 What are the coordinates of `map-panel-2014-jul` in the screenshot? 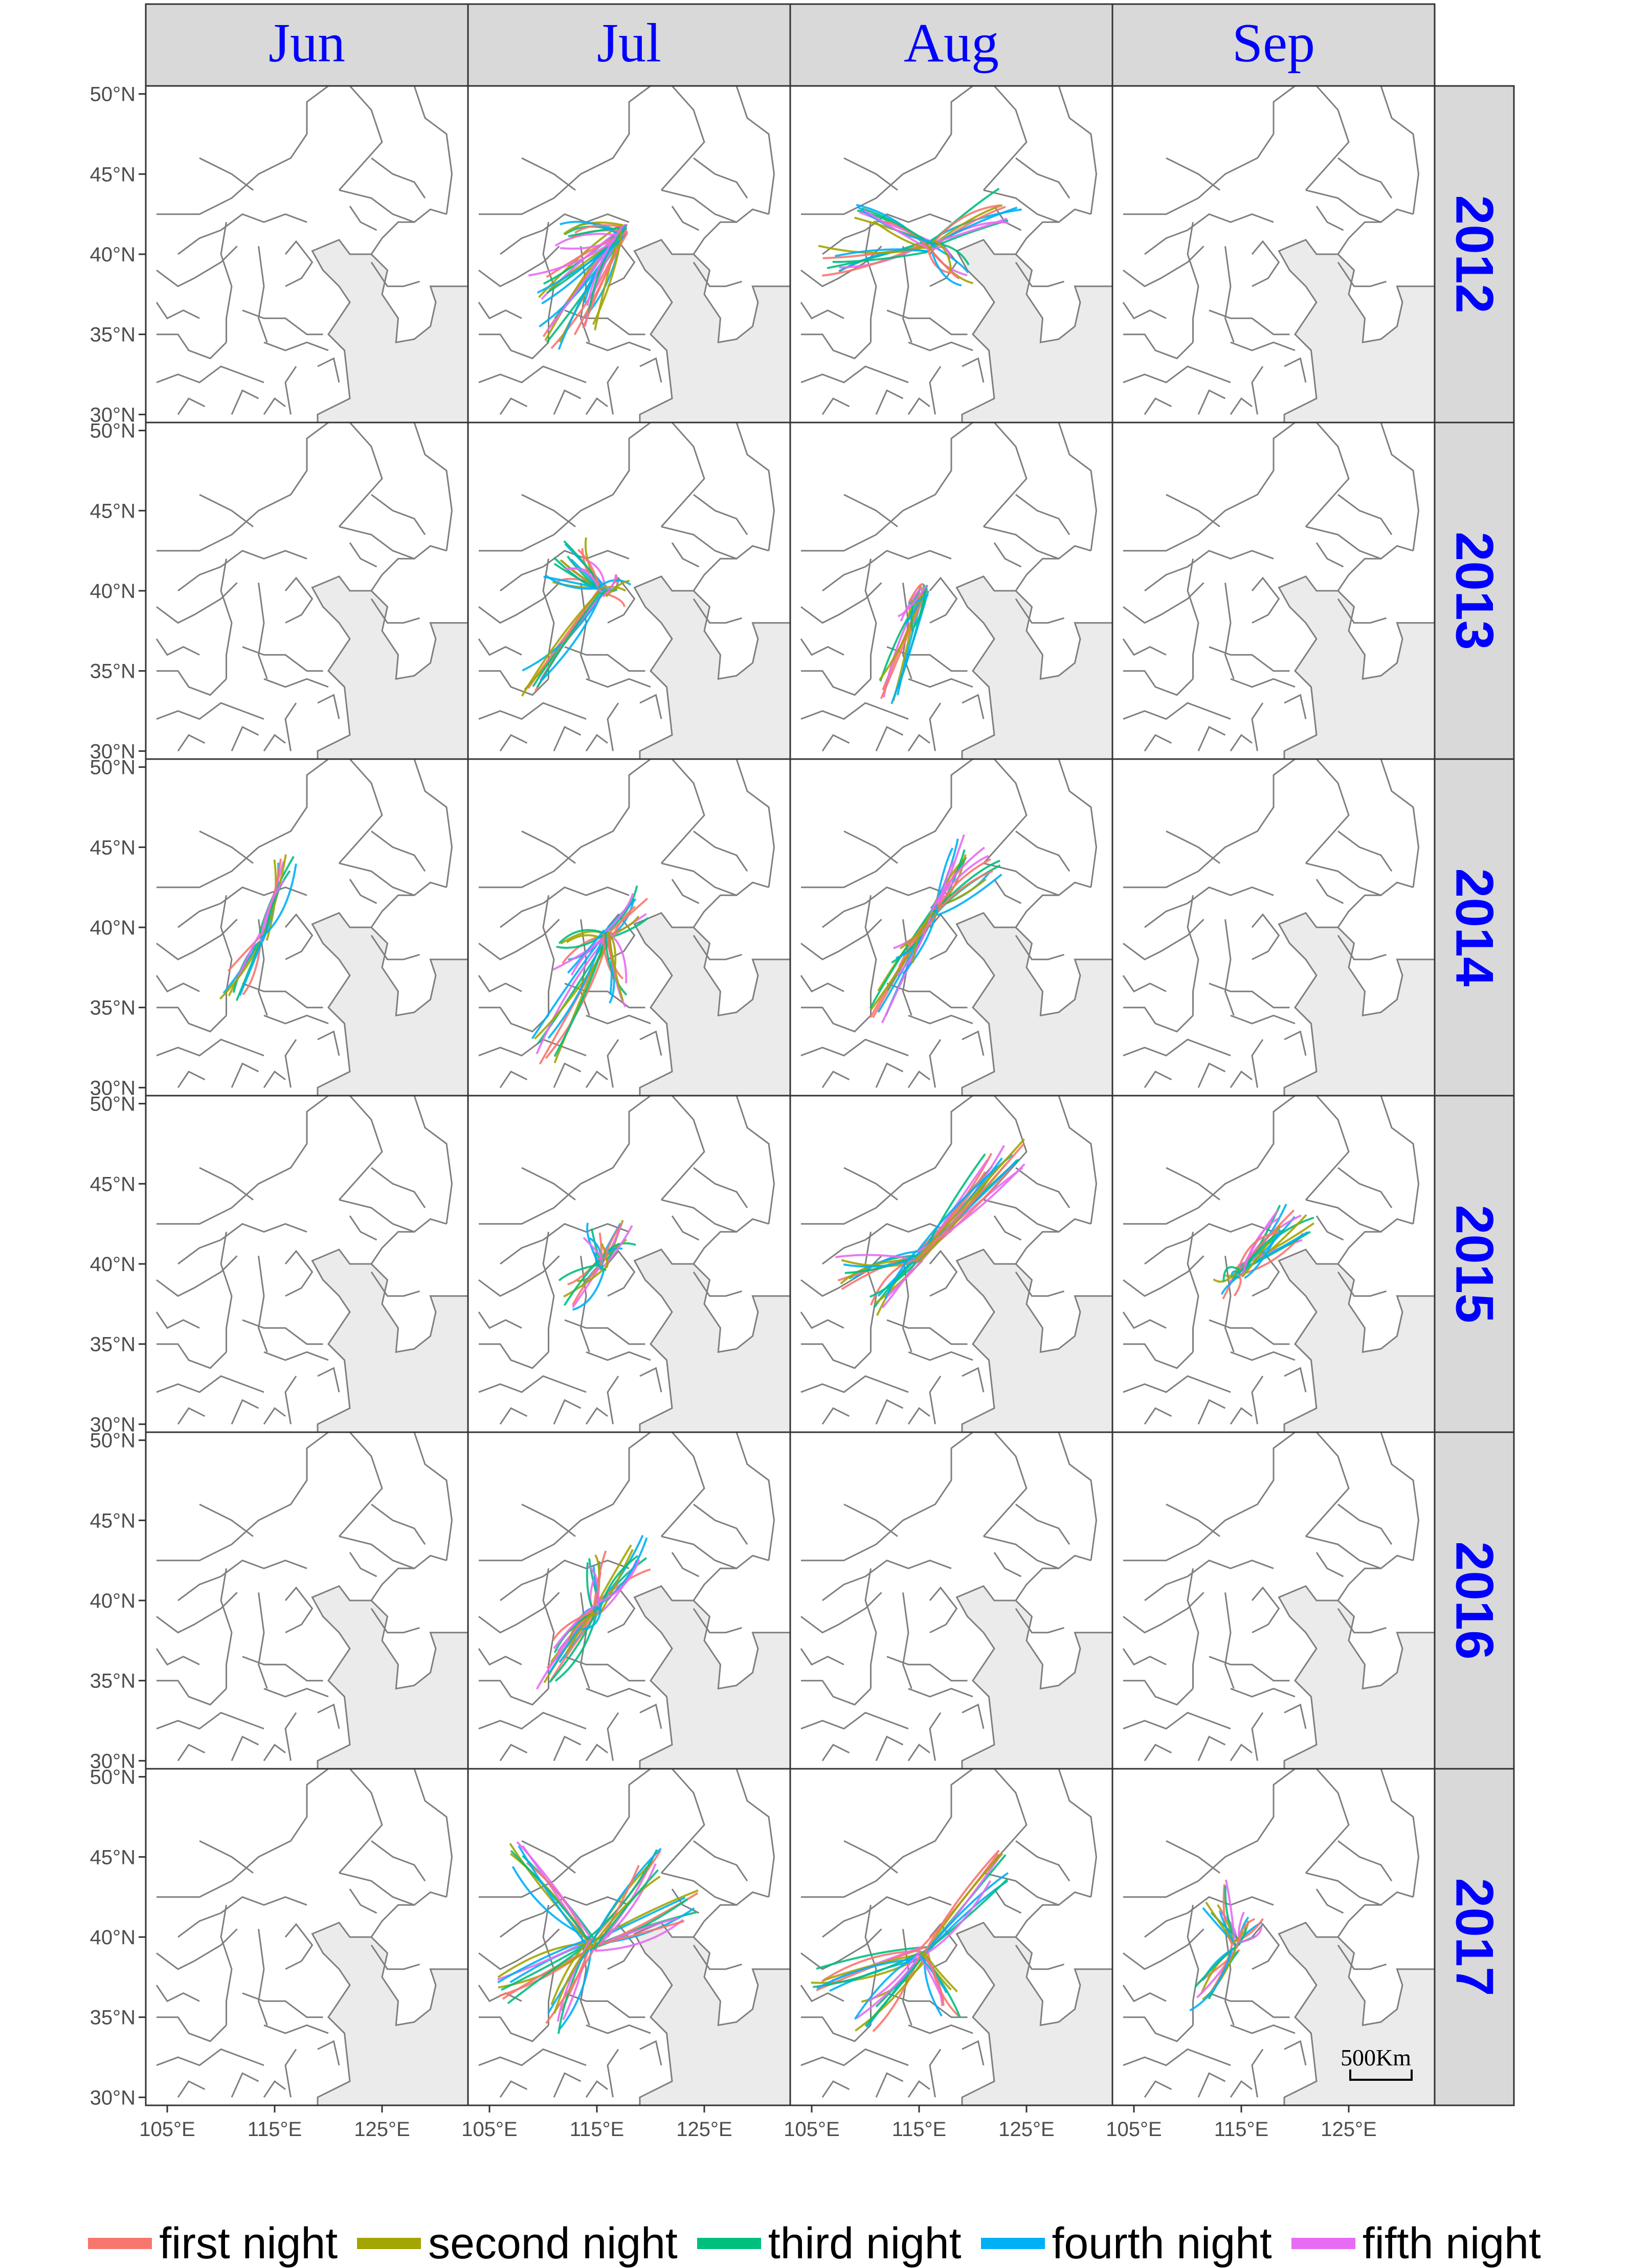 It's located at (629, 928).